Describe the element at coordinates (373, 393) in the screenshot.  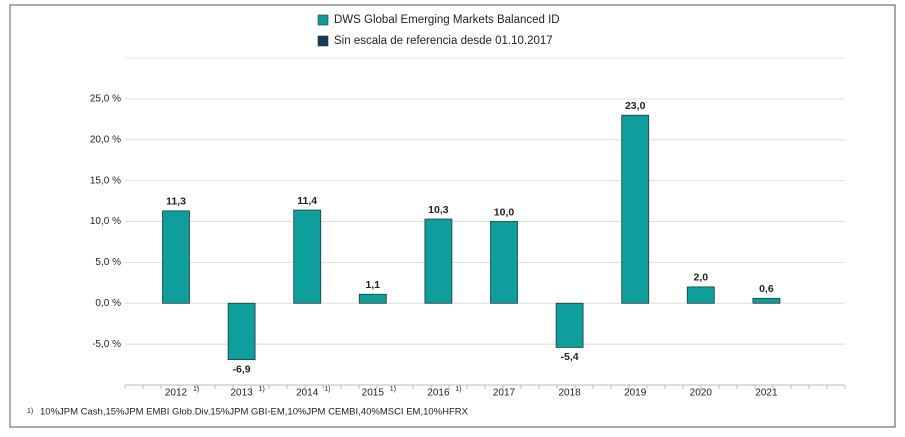
I see `x-tick-label: 2015` at that location.